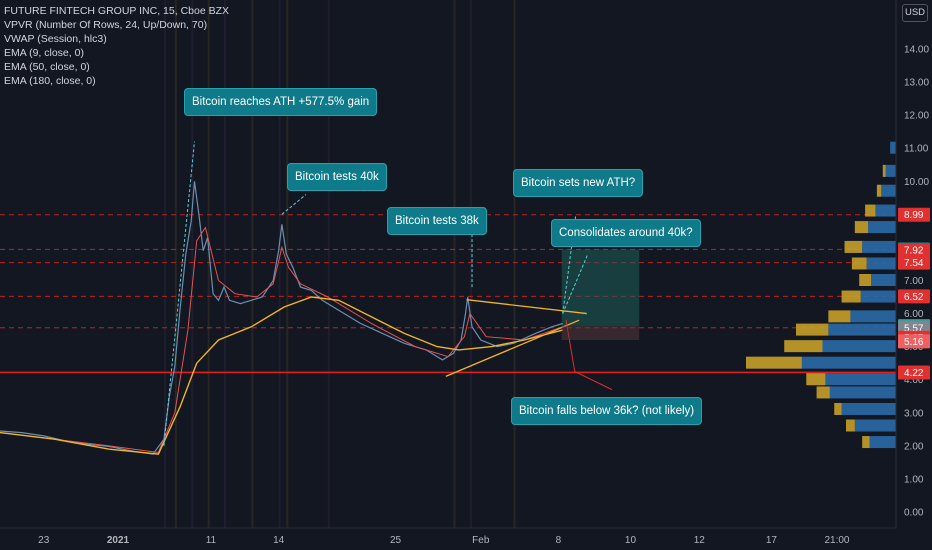  What do you see at coordinates (47, 67) in the screenshot?
I see `indicator-ema-50: EMA (50, close, 0)` at bounding box center [47, 67].